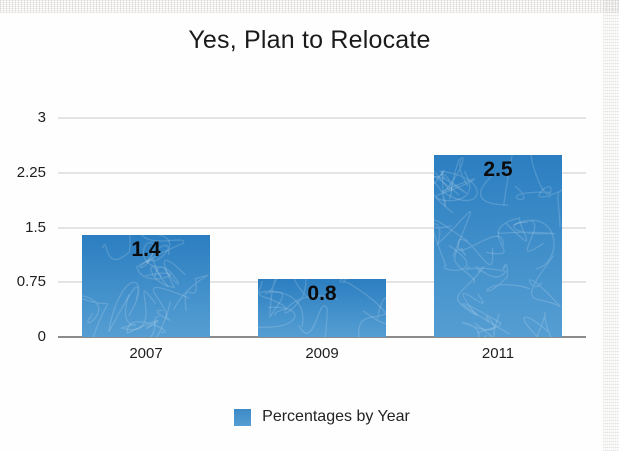  I want to click on slide-top-texture, so click(309, 6).